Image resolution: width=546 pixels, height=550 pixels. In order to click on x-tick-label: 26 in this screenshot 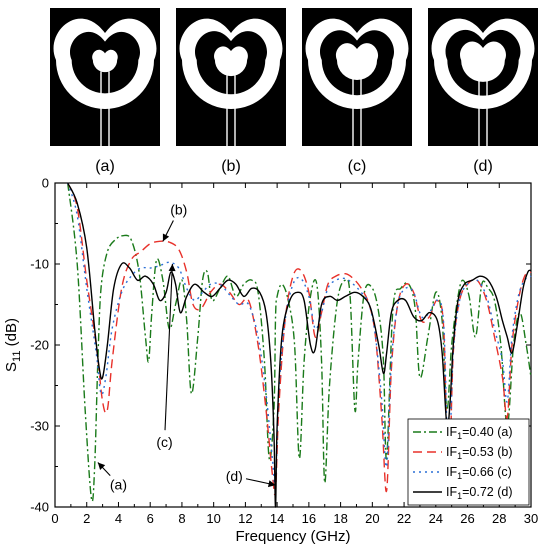, I will do `click(467, 518)`.